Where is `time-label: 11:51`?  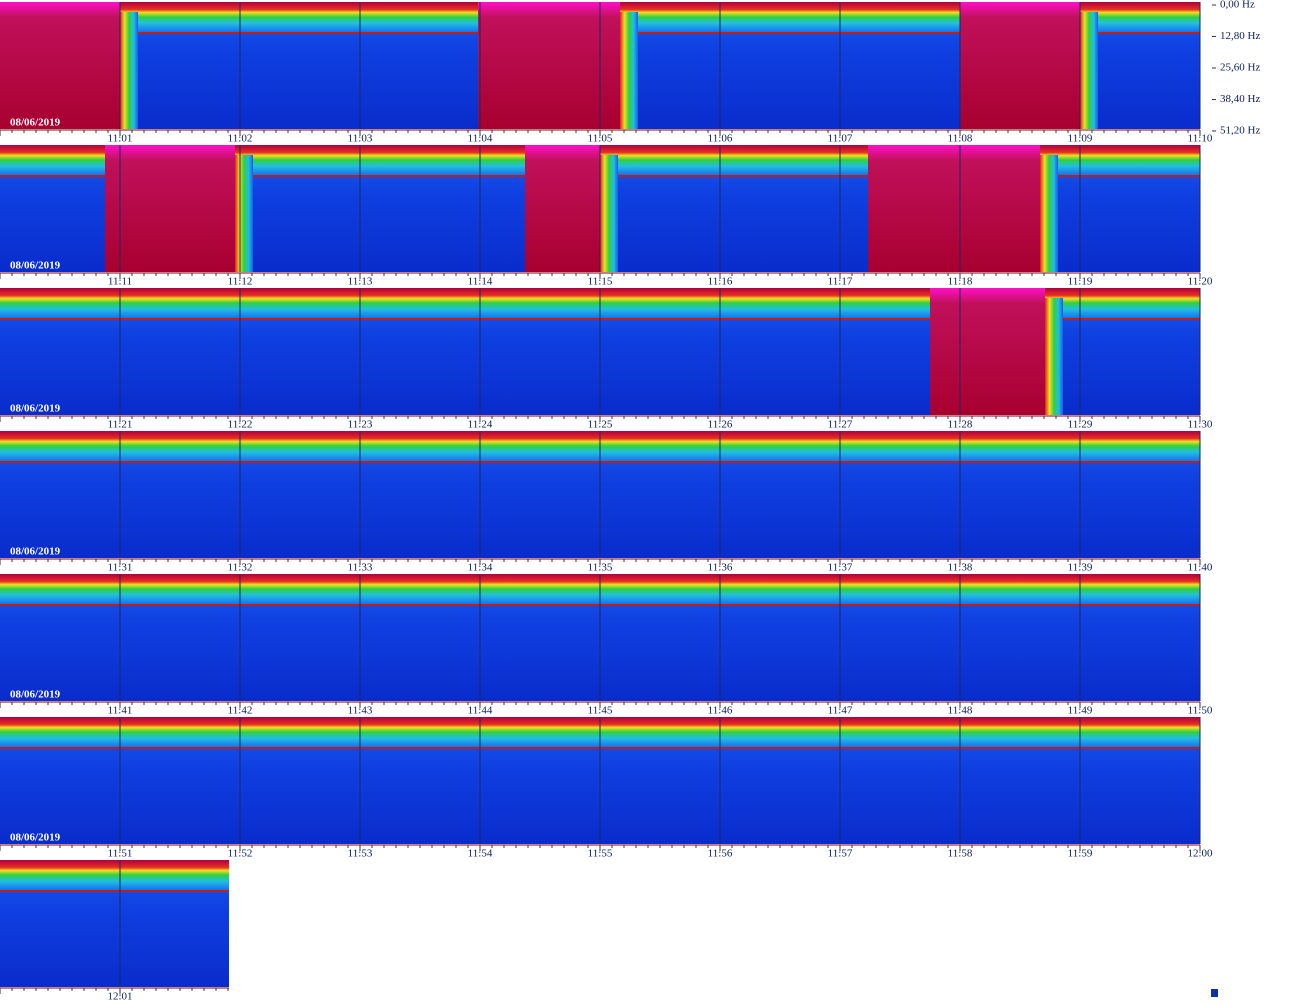
time-label: 11:51 is located at coordinates (120, 854).